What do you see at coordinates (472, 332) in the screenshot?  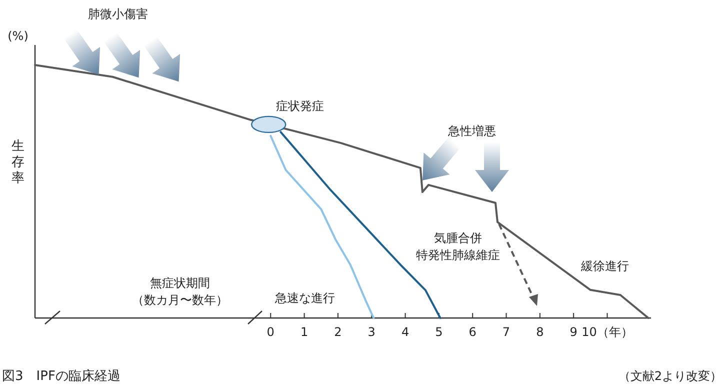 I see `x-tick-label: 6` at bounding box center [472, 332].